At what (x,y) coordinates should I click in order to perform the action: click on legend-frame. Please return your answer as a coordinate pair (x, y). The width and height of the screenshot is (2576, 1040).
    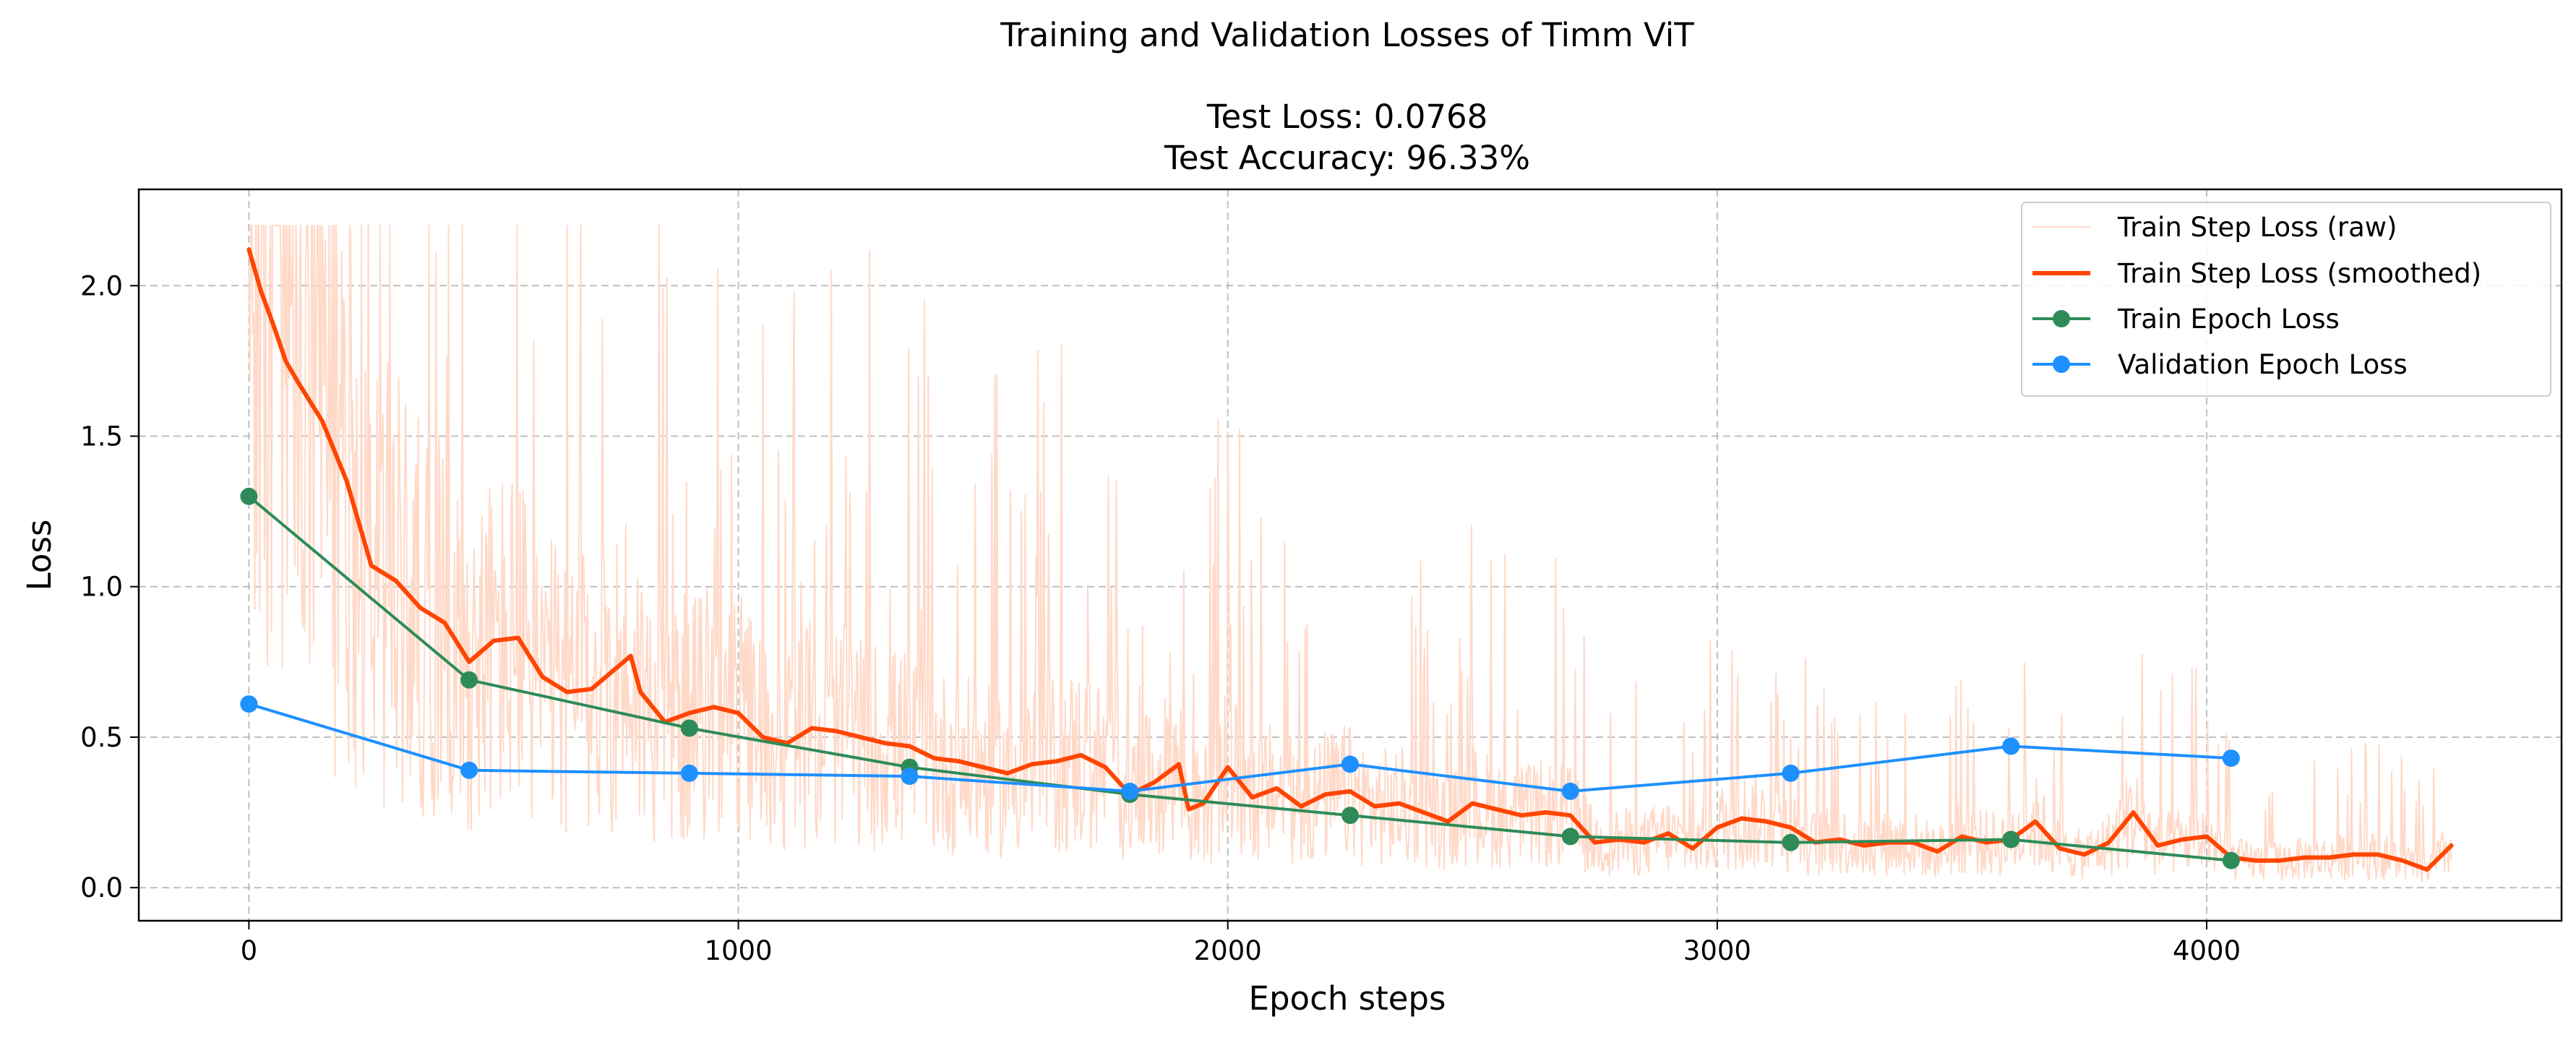
    Looking at the image, I should click on (2286, 299).